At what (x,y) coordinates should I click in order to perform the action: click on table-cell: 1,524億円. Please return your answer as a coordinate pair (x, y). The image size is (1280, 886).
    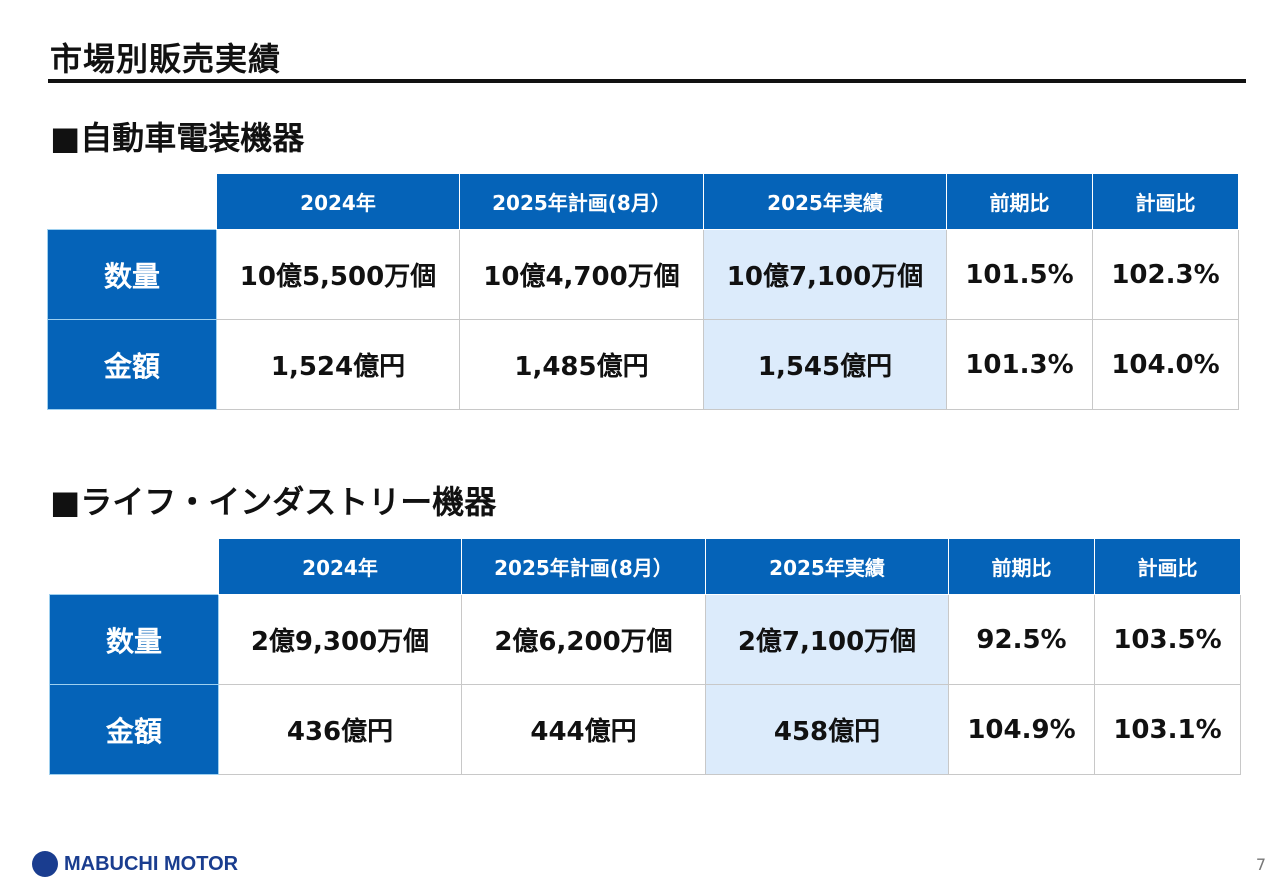
    Looking at the image, I should click on (338, 364).